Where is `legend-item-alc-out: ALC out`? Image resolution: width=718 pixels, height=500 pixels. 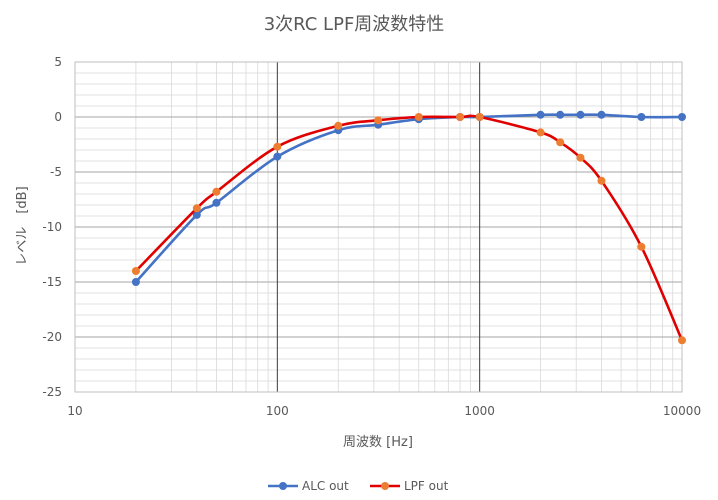
legend-item-alc-out: ALC out is located at coordinates (308, 486).